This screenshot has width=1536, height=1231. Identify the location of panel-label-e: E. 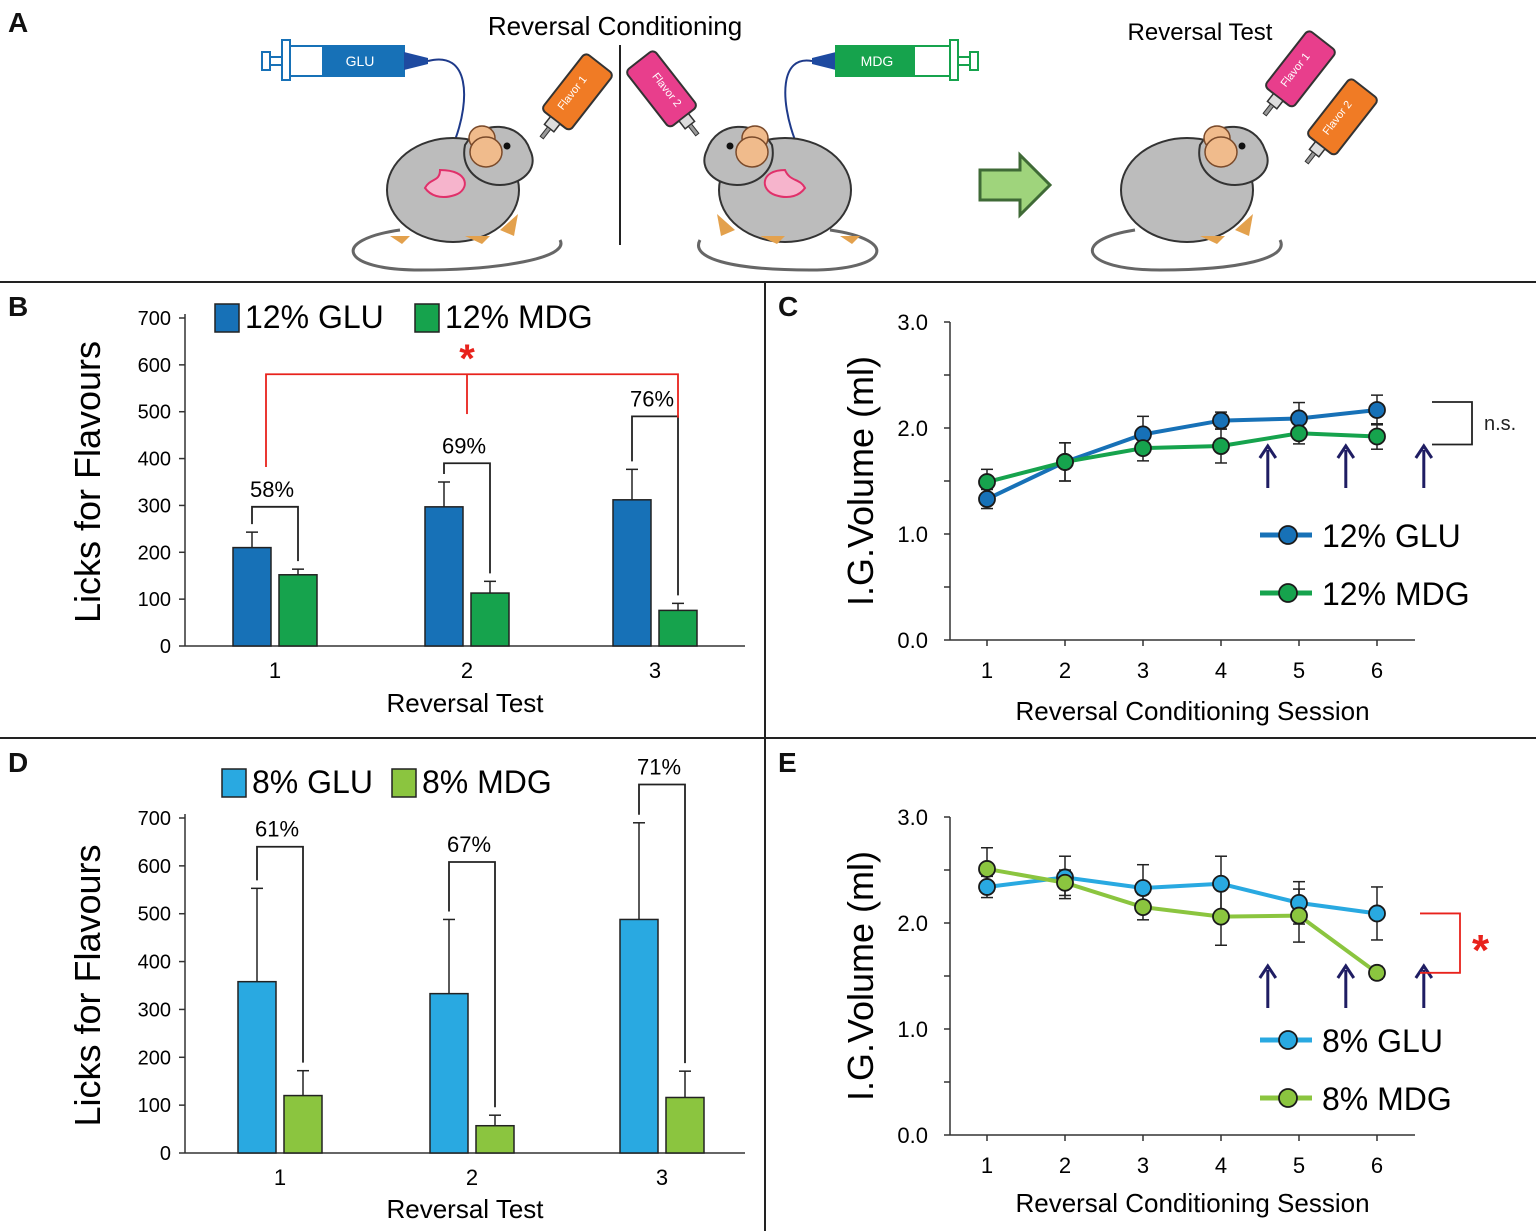
(787, 762).